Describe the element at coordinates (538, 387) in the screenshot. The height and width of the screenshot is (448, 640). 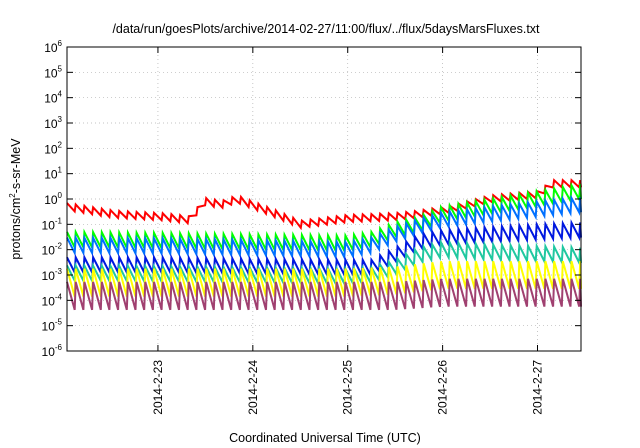
I see `x-tick-label: 2014-2-27` at that location.